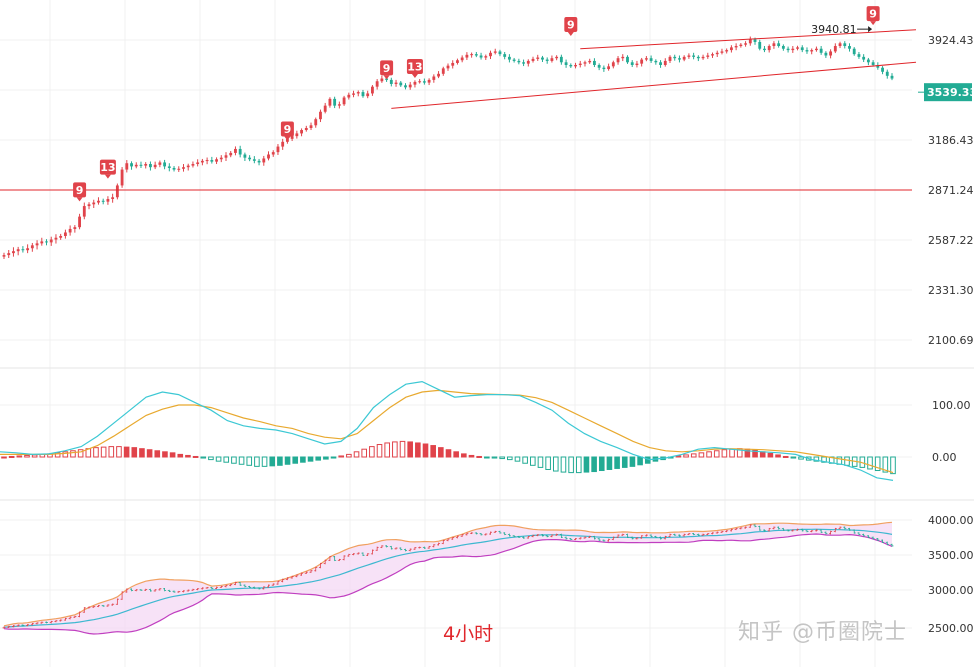 The width and height of the screenshot is (974, 667). What do you see at coordinates (951, 555) in the screenshot?
I see `bollinger-tick-label: 3500.00` at bounding box center [951, 555].